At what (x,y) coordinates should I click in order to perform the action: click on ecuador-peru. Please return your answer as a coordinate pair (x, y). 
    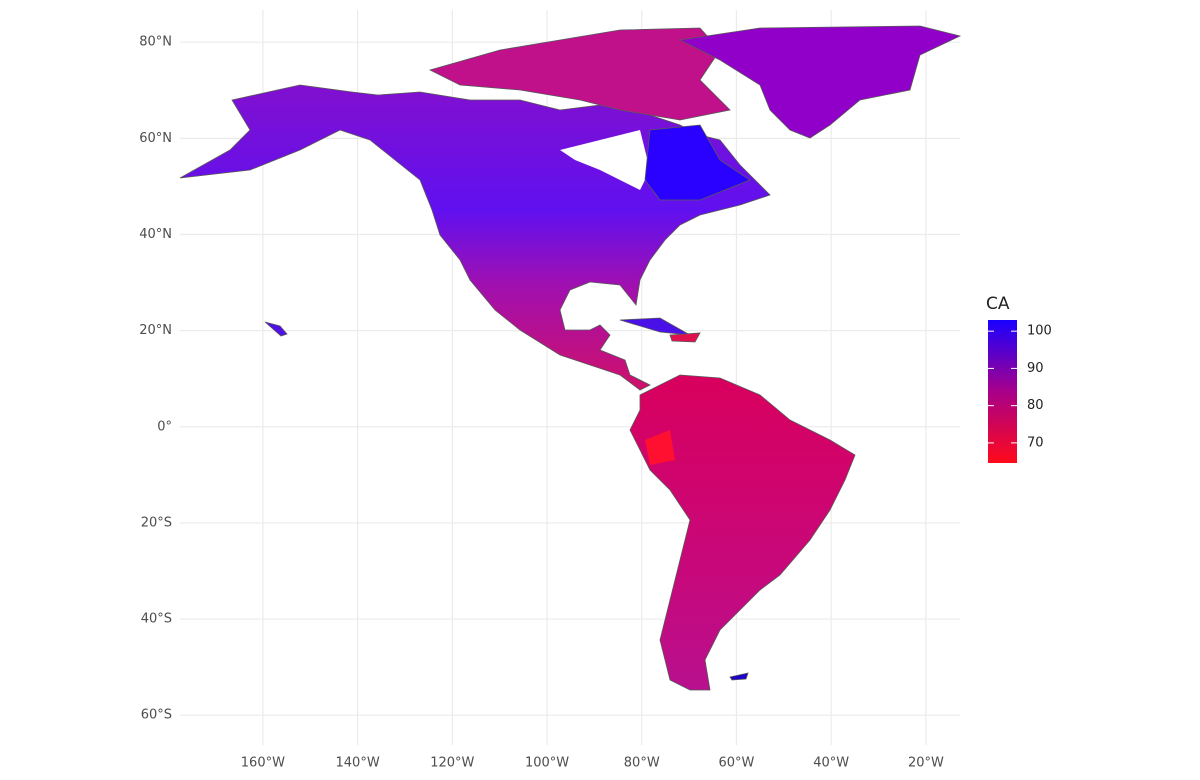
    Looking at the image, I should click on (660, 447).